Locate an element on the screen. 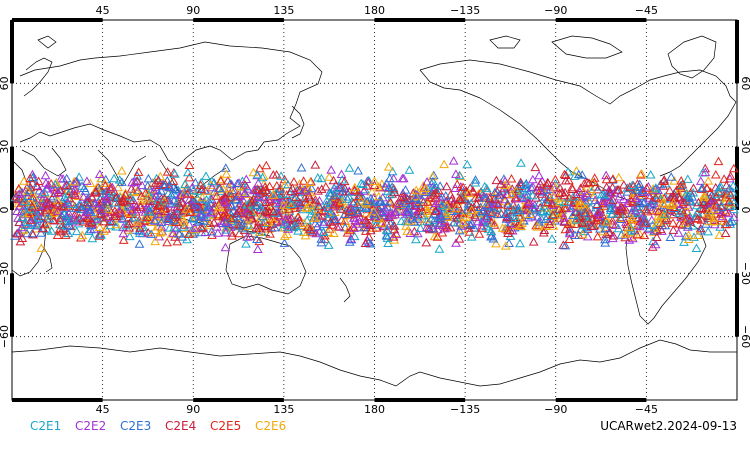 The height and width of the screenshot is (454, 750). antarctica-coast is located at coordinates (374, 363).